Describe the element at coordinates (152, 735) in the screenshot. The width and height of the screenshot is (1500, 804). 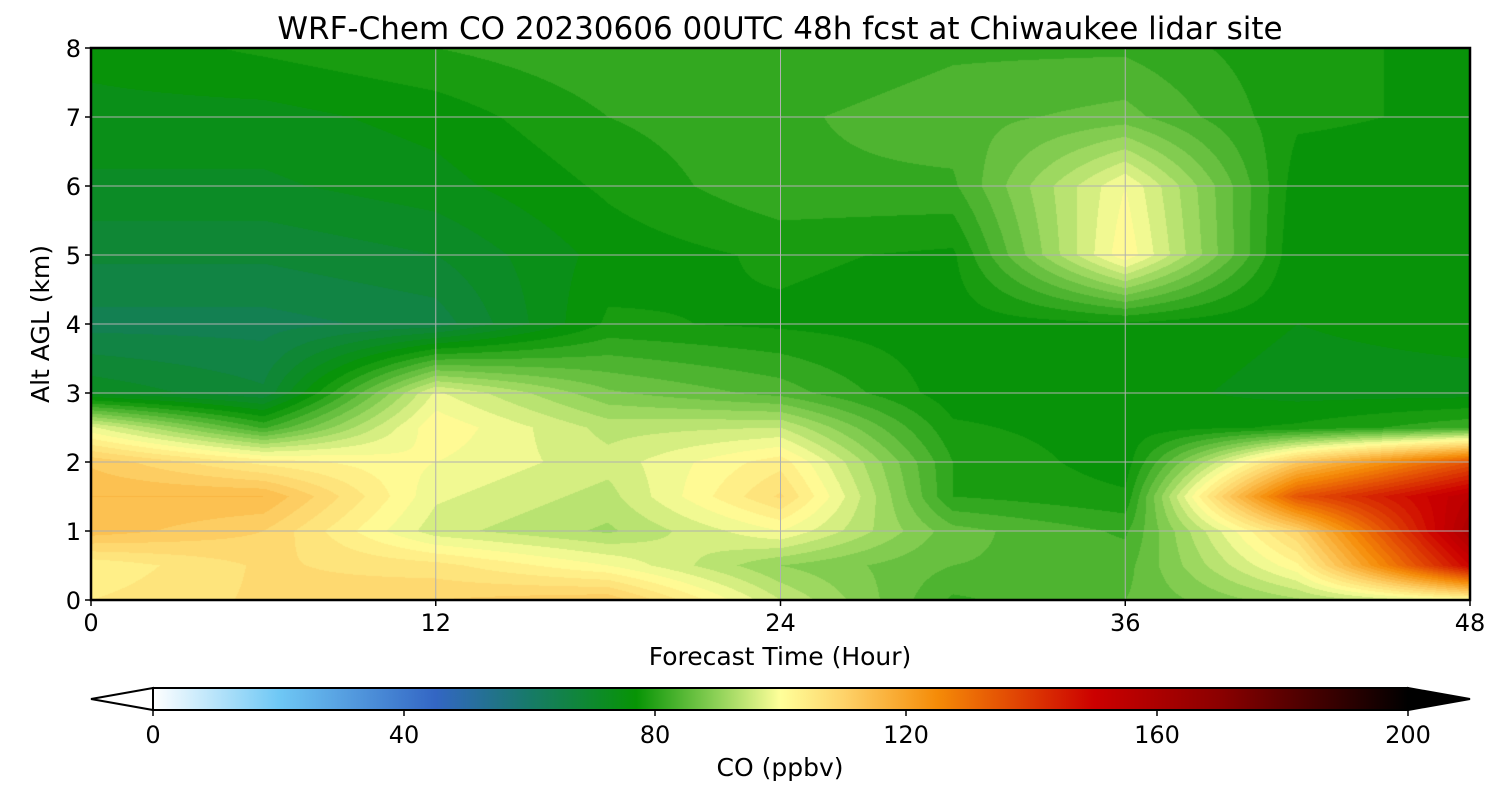
I see `colorbar-tick-label: 0` at that location.